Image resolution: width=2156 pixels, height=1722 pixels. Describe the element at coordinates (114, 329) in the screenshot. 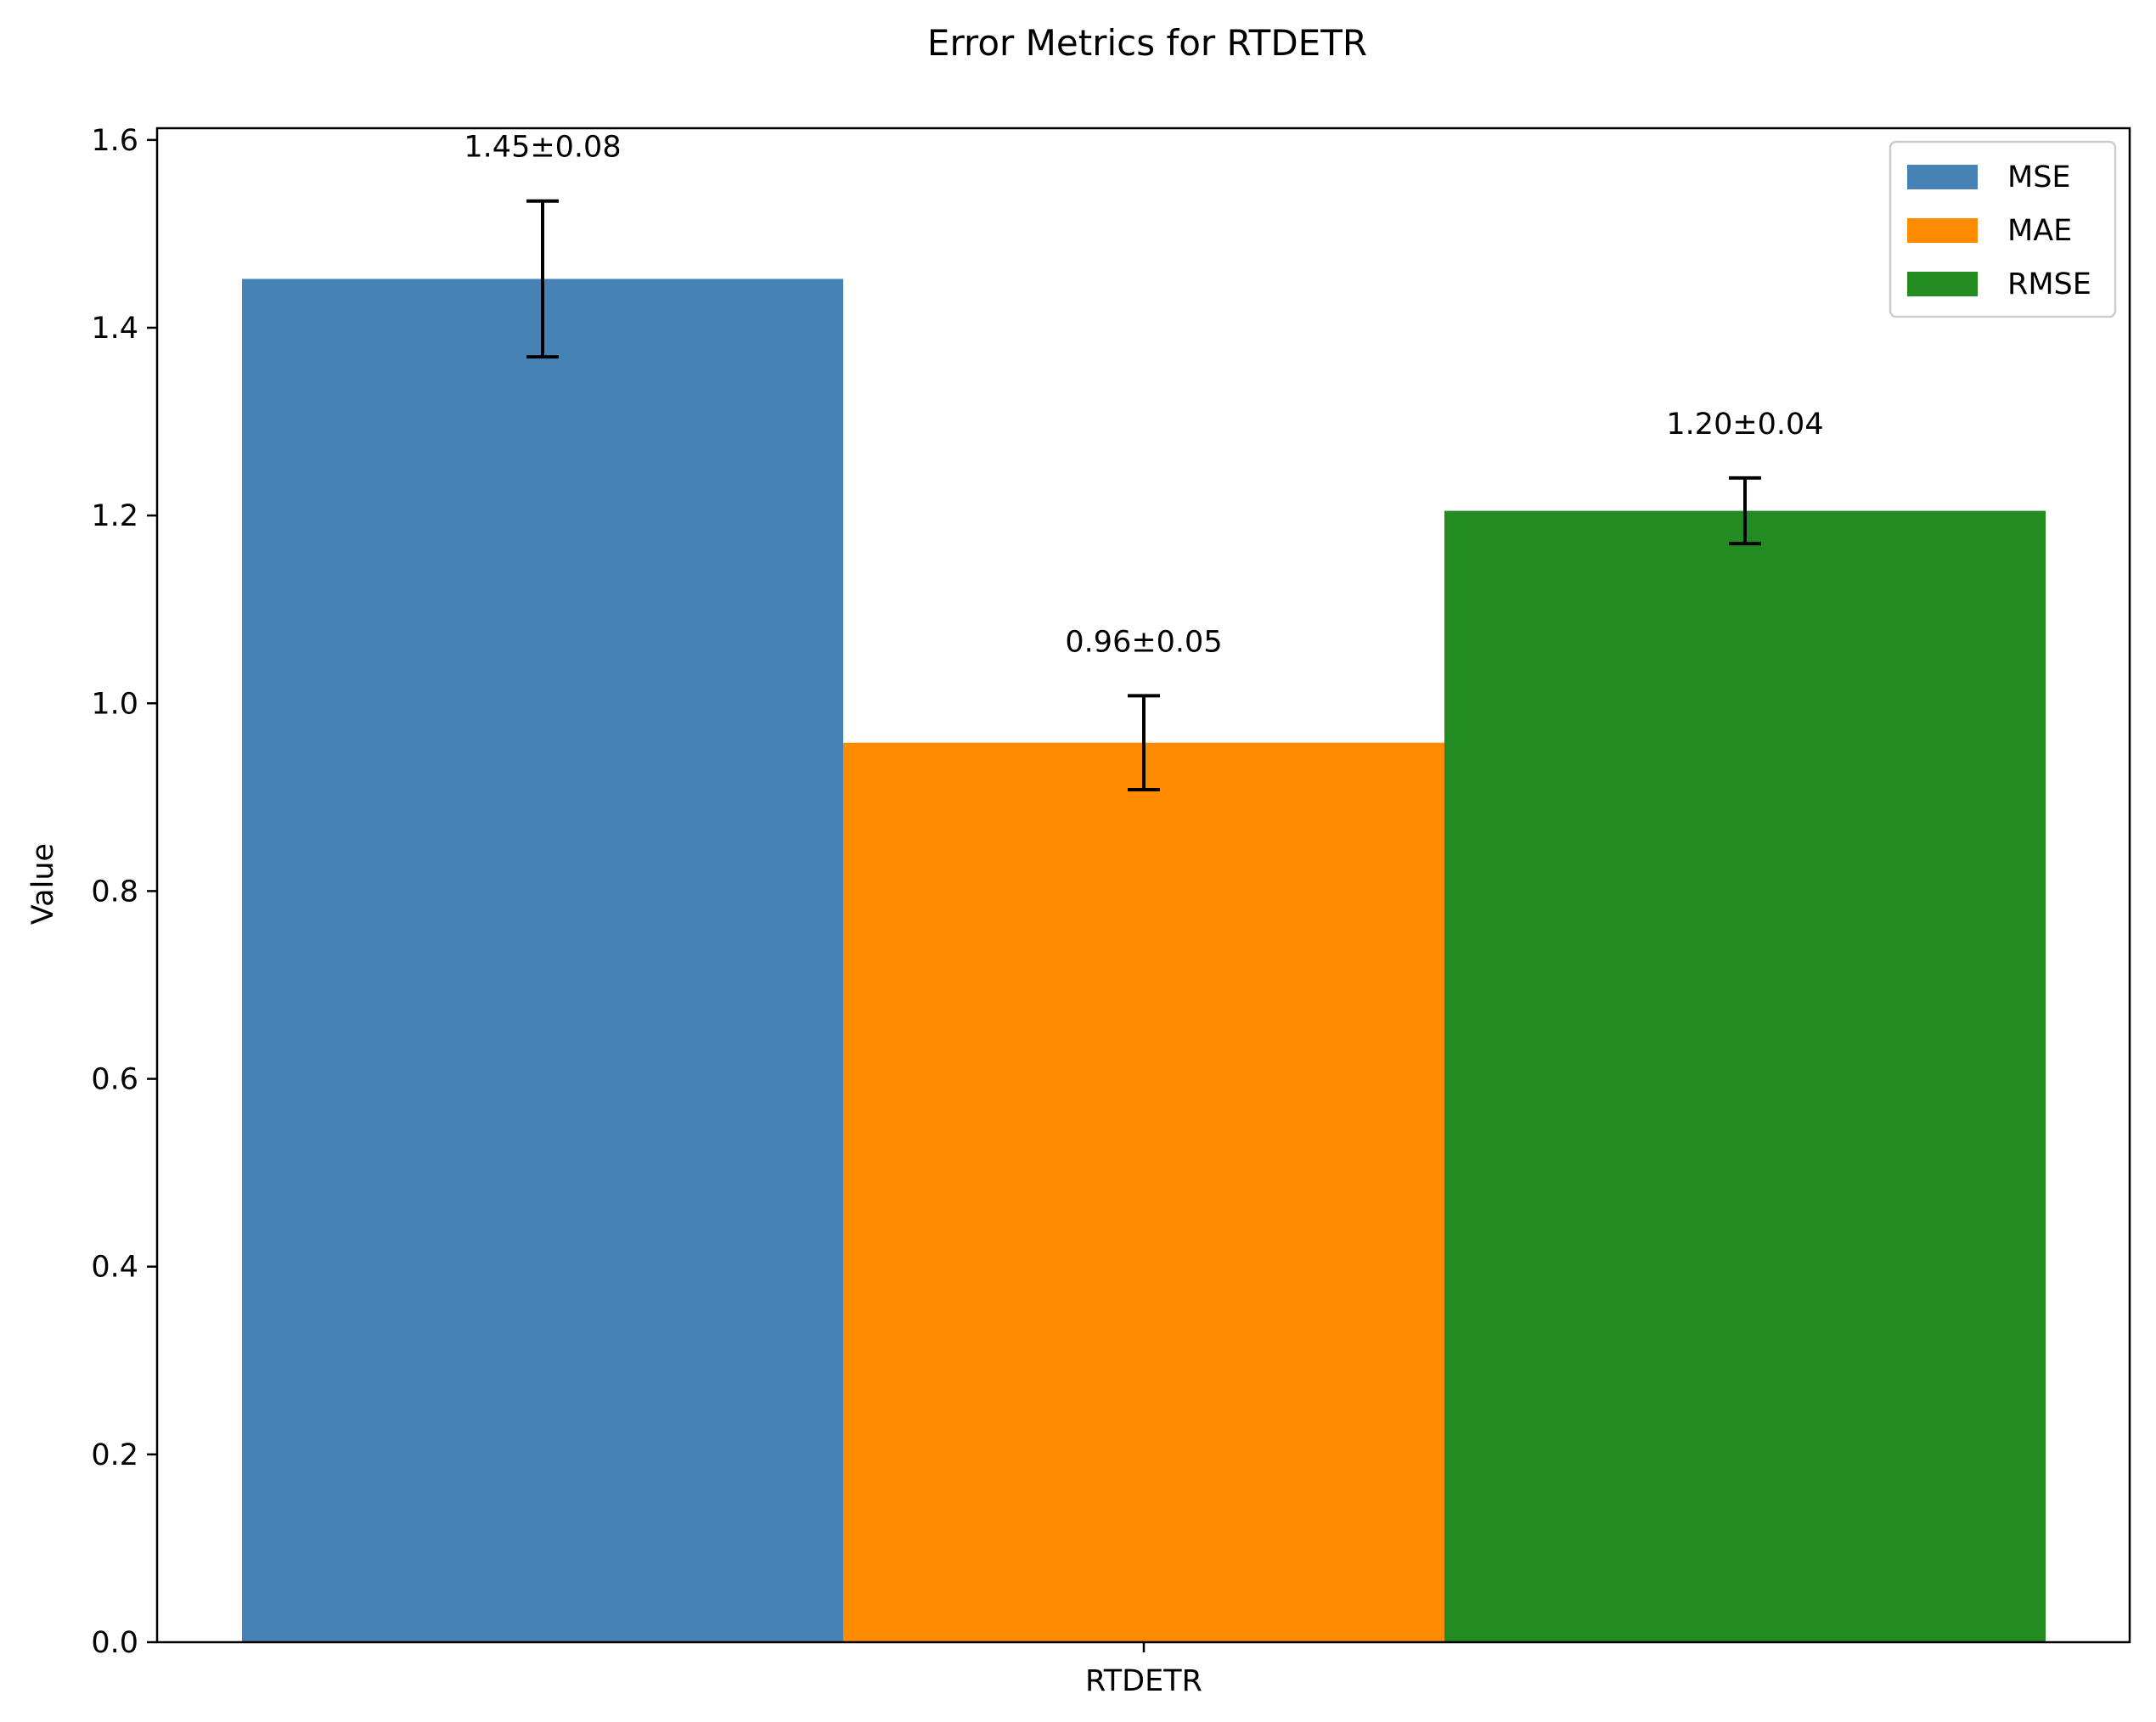

I see `y-tick-label: 1.4` at that location.